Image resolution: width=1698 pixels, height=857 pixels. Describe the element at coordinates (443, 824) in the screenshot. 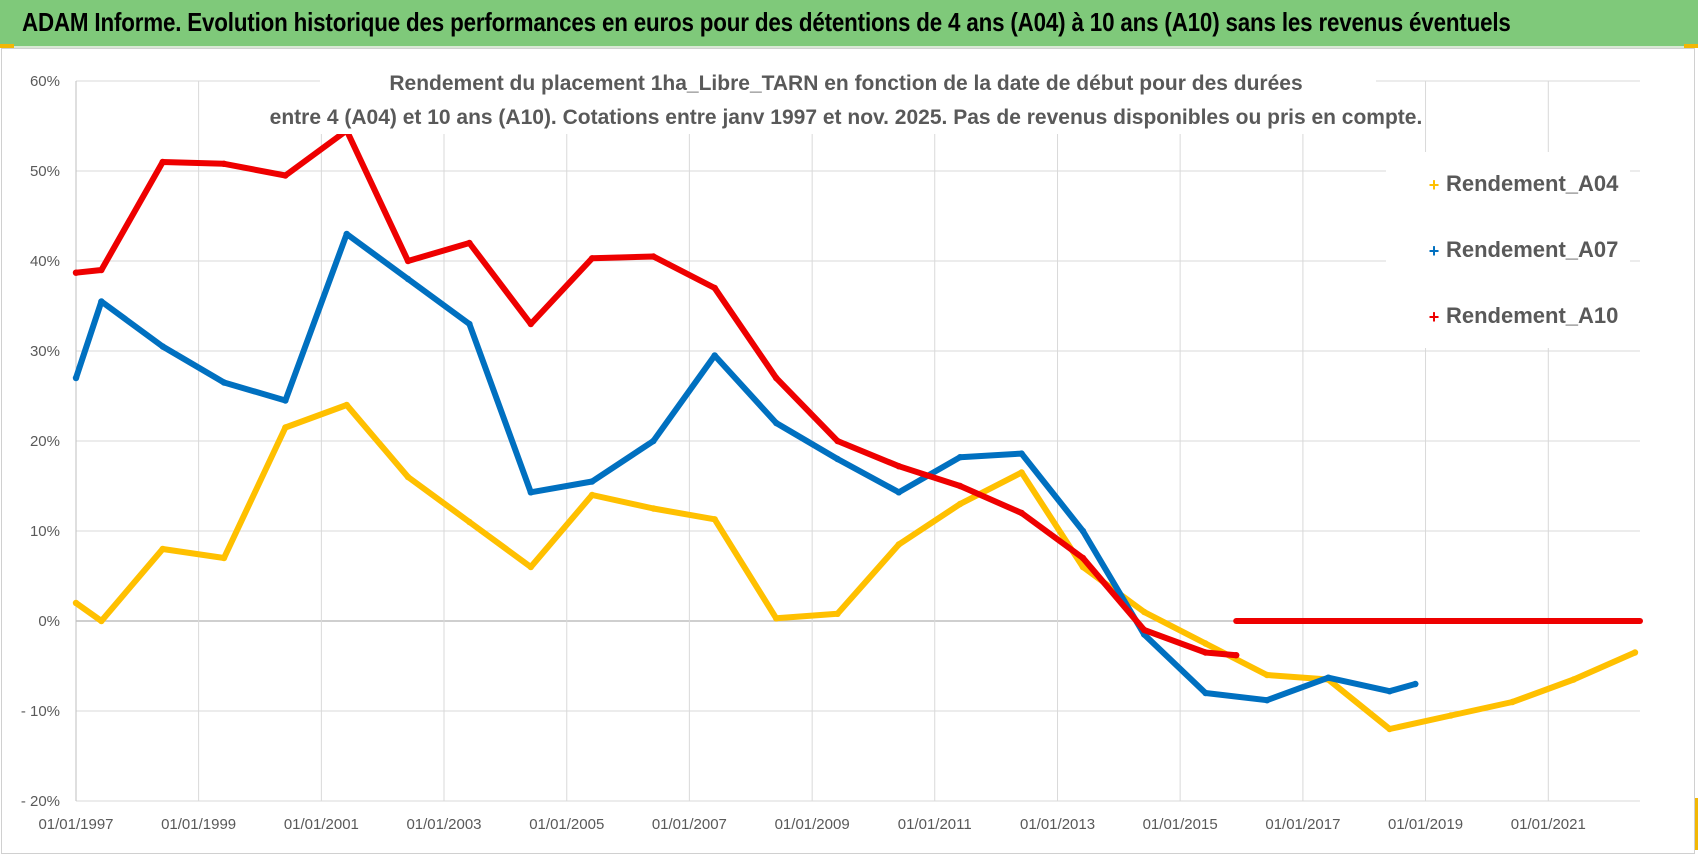

I see `x-tick-label: 01/01/2003` at that location.